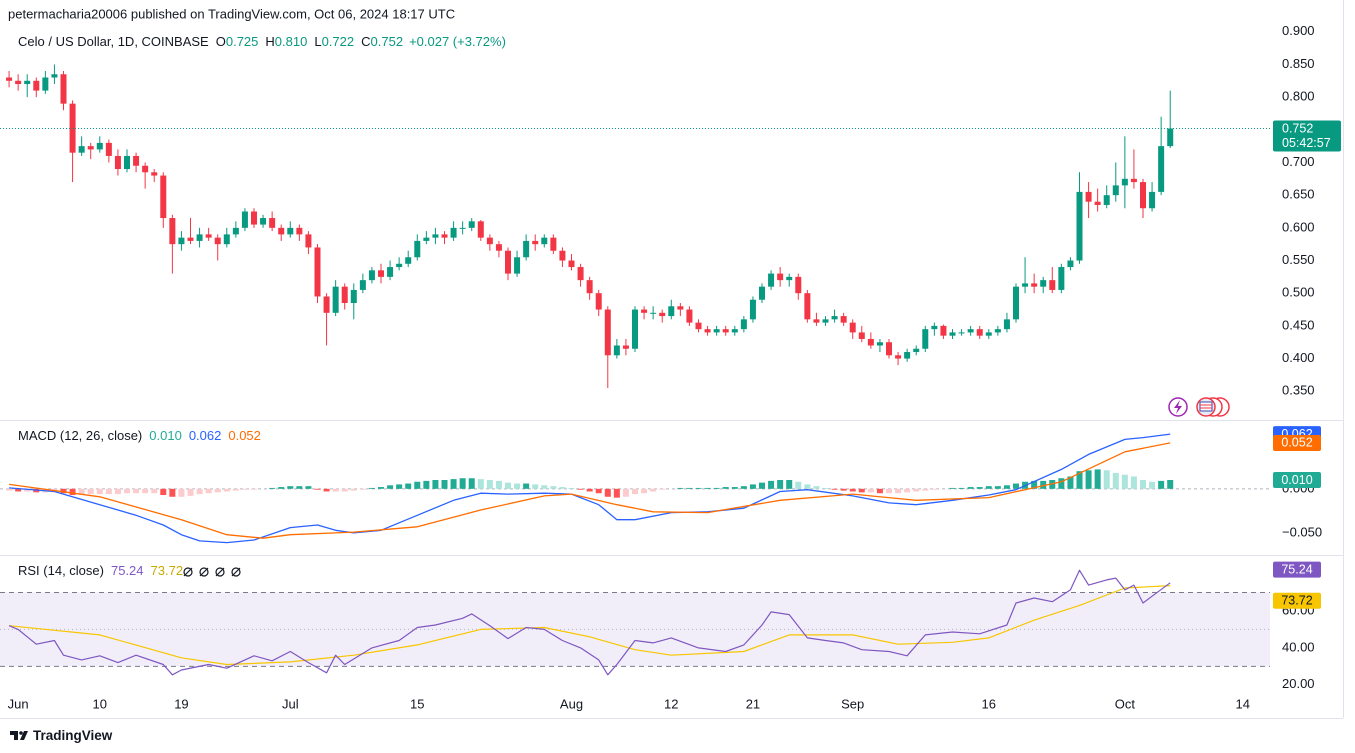 The image size is (1355, 753). What do you see at coordinates (1298, 683) in the screenshot?
I see `y-tick-label: 20.00` at bounding box center [1298, 683].